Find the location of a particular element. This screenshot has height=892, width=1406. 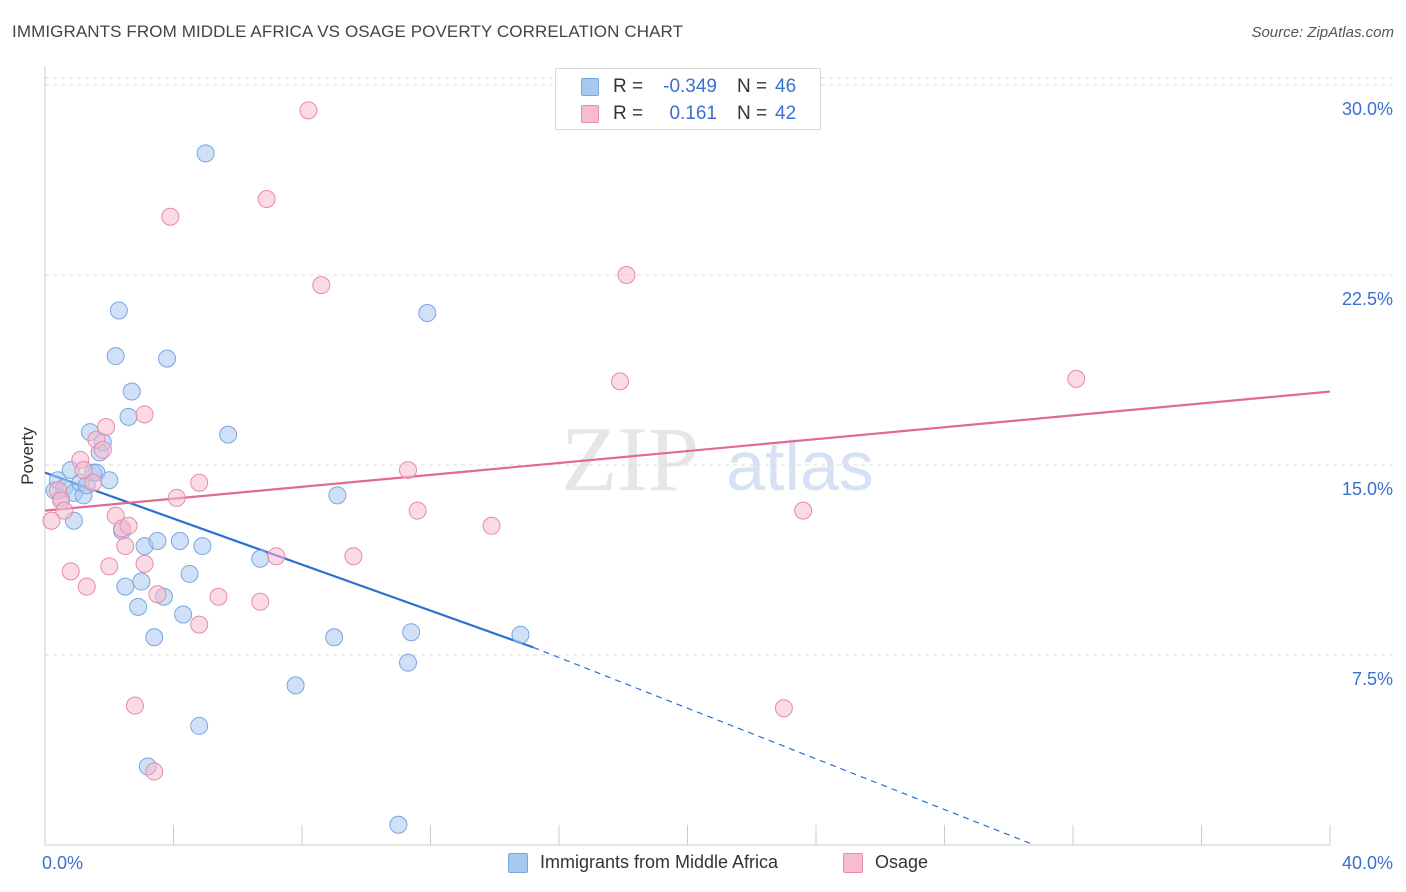

stats-legend: R = -0.349 N = 46 R = 0.161 N = 42 is located at coordinates (688, 99).